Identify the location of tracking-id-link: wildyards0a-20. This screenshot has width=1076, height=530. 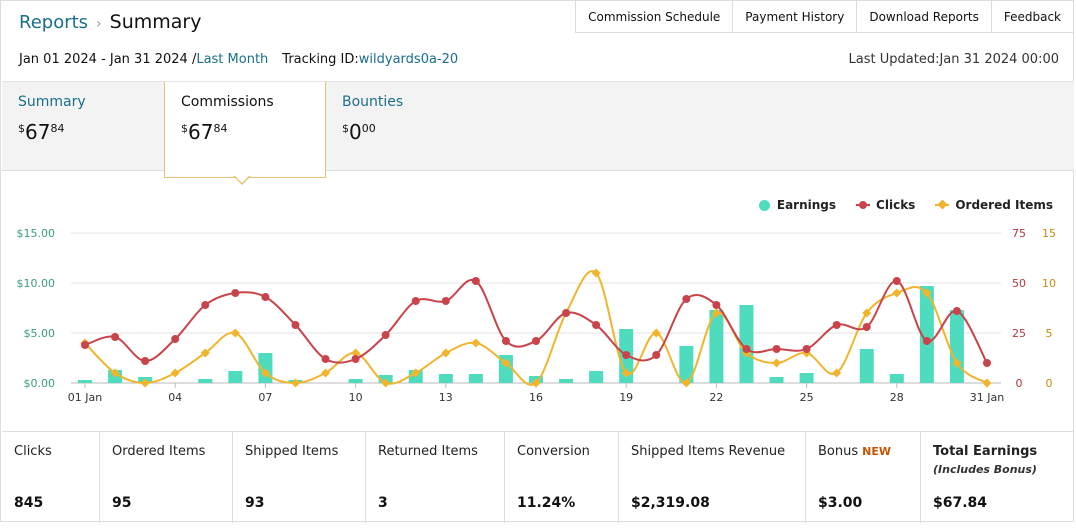
(408, 59).